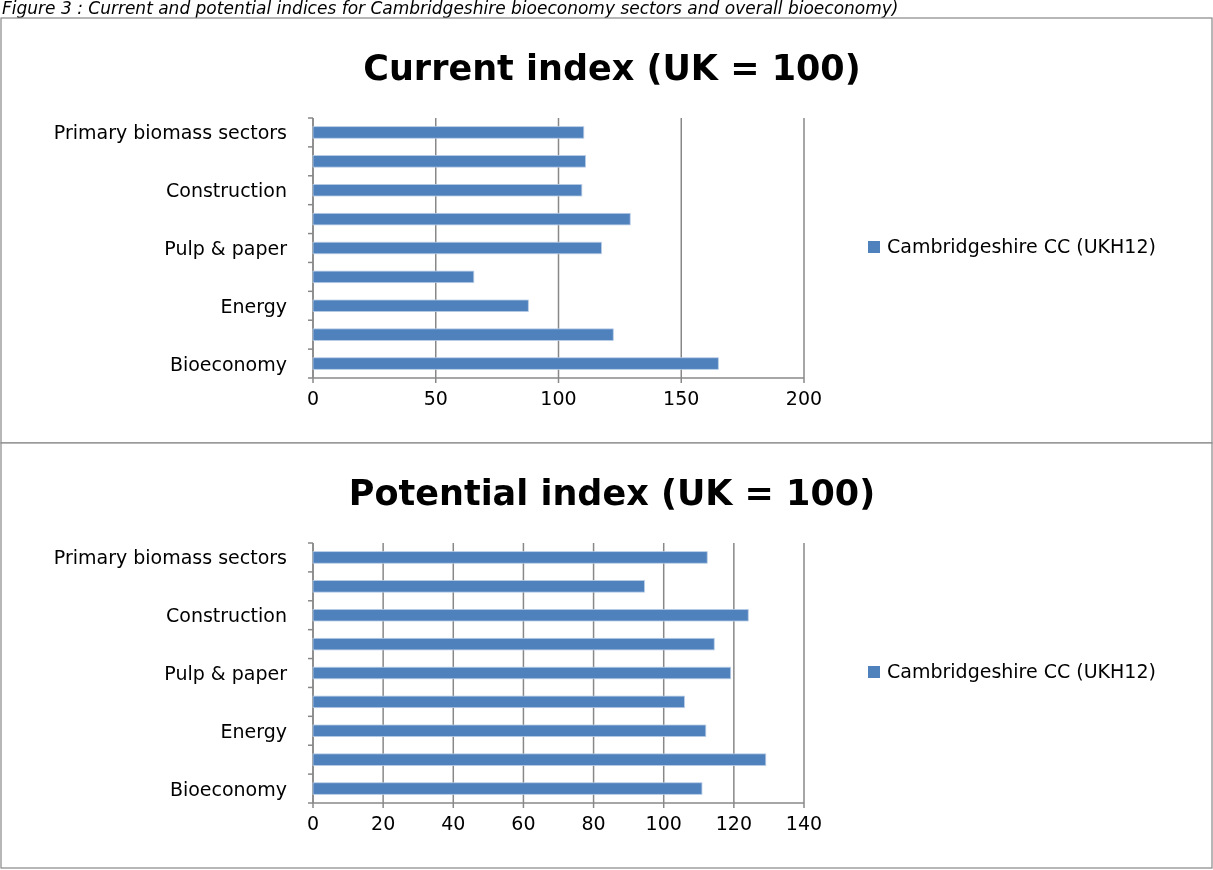 This screenshot has height=870, width=1213. What do you see at coordinates (383, 823) in the screenshot?
I see `x-tick-label: 20` at bounding box center [383, 823].